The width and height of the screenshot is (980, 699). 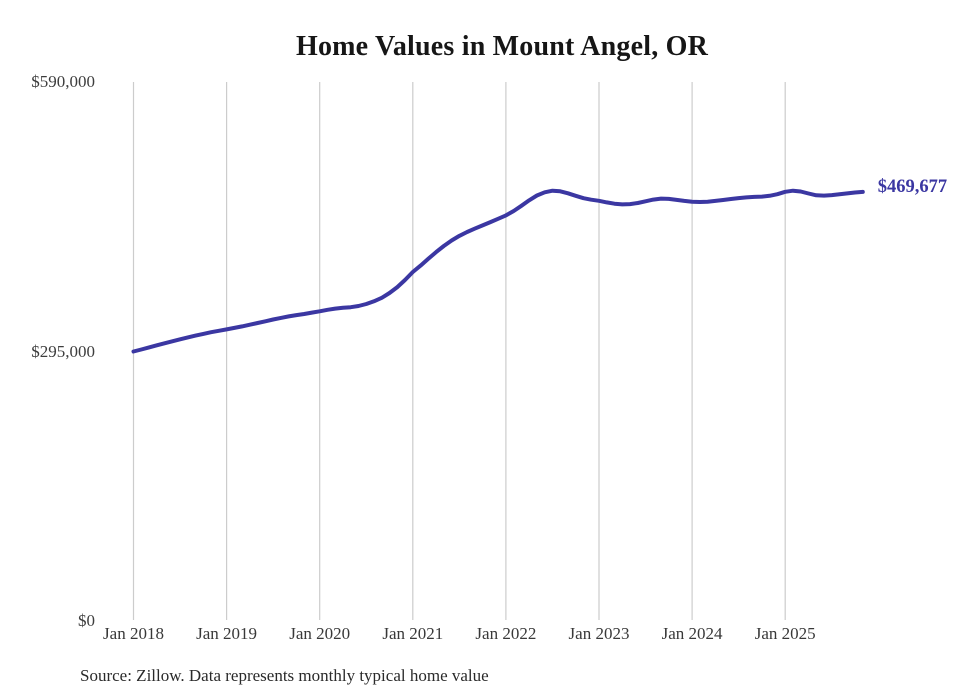 I want to click on y-tick-label: $0, so click(x=86, y=620).